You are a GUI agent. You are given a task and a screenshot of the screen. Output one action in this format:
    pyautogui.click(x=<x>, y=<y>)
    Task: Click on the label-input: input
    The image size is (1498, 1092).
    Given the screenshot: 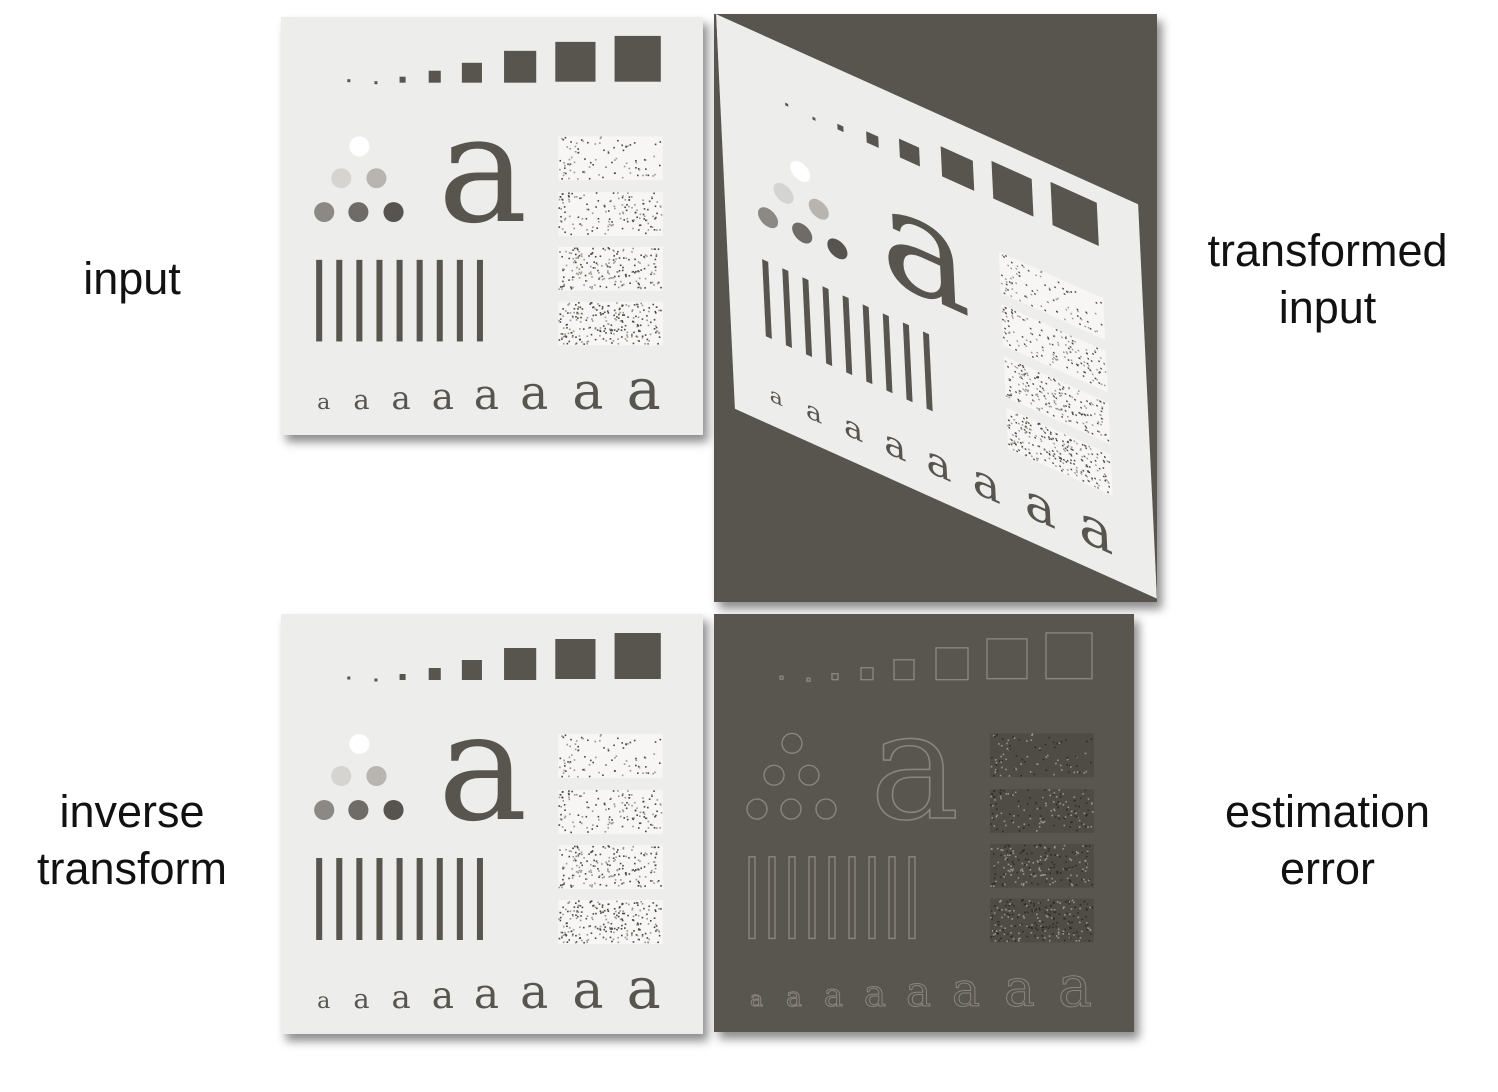 What is the action you would take?
    pyautogui.click(x=132, y=278)
    